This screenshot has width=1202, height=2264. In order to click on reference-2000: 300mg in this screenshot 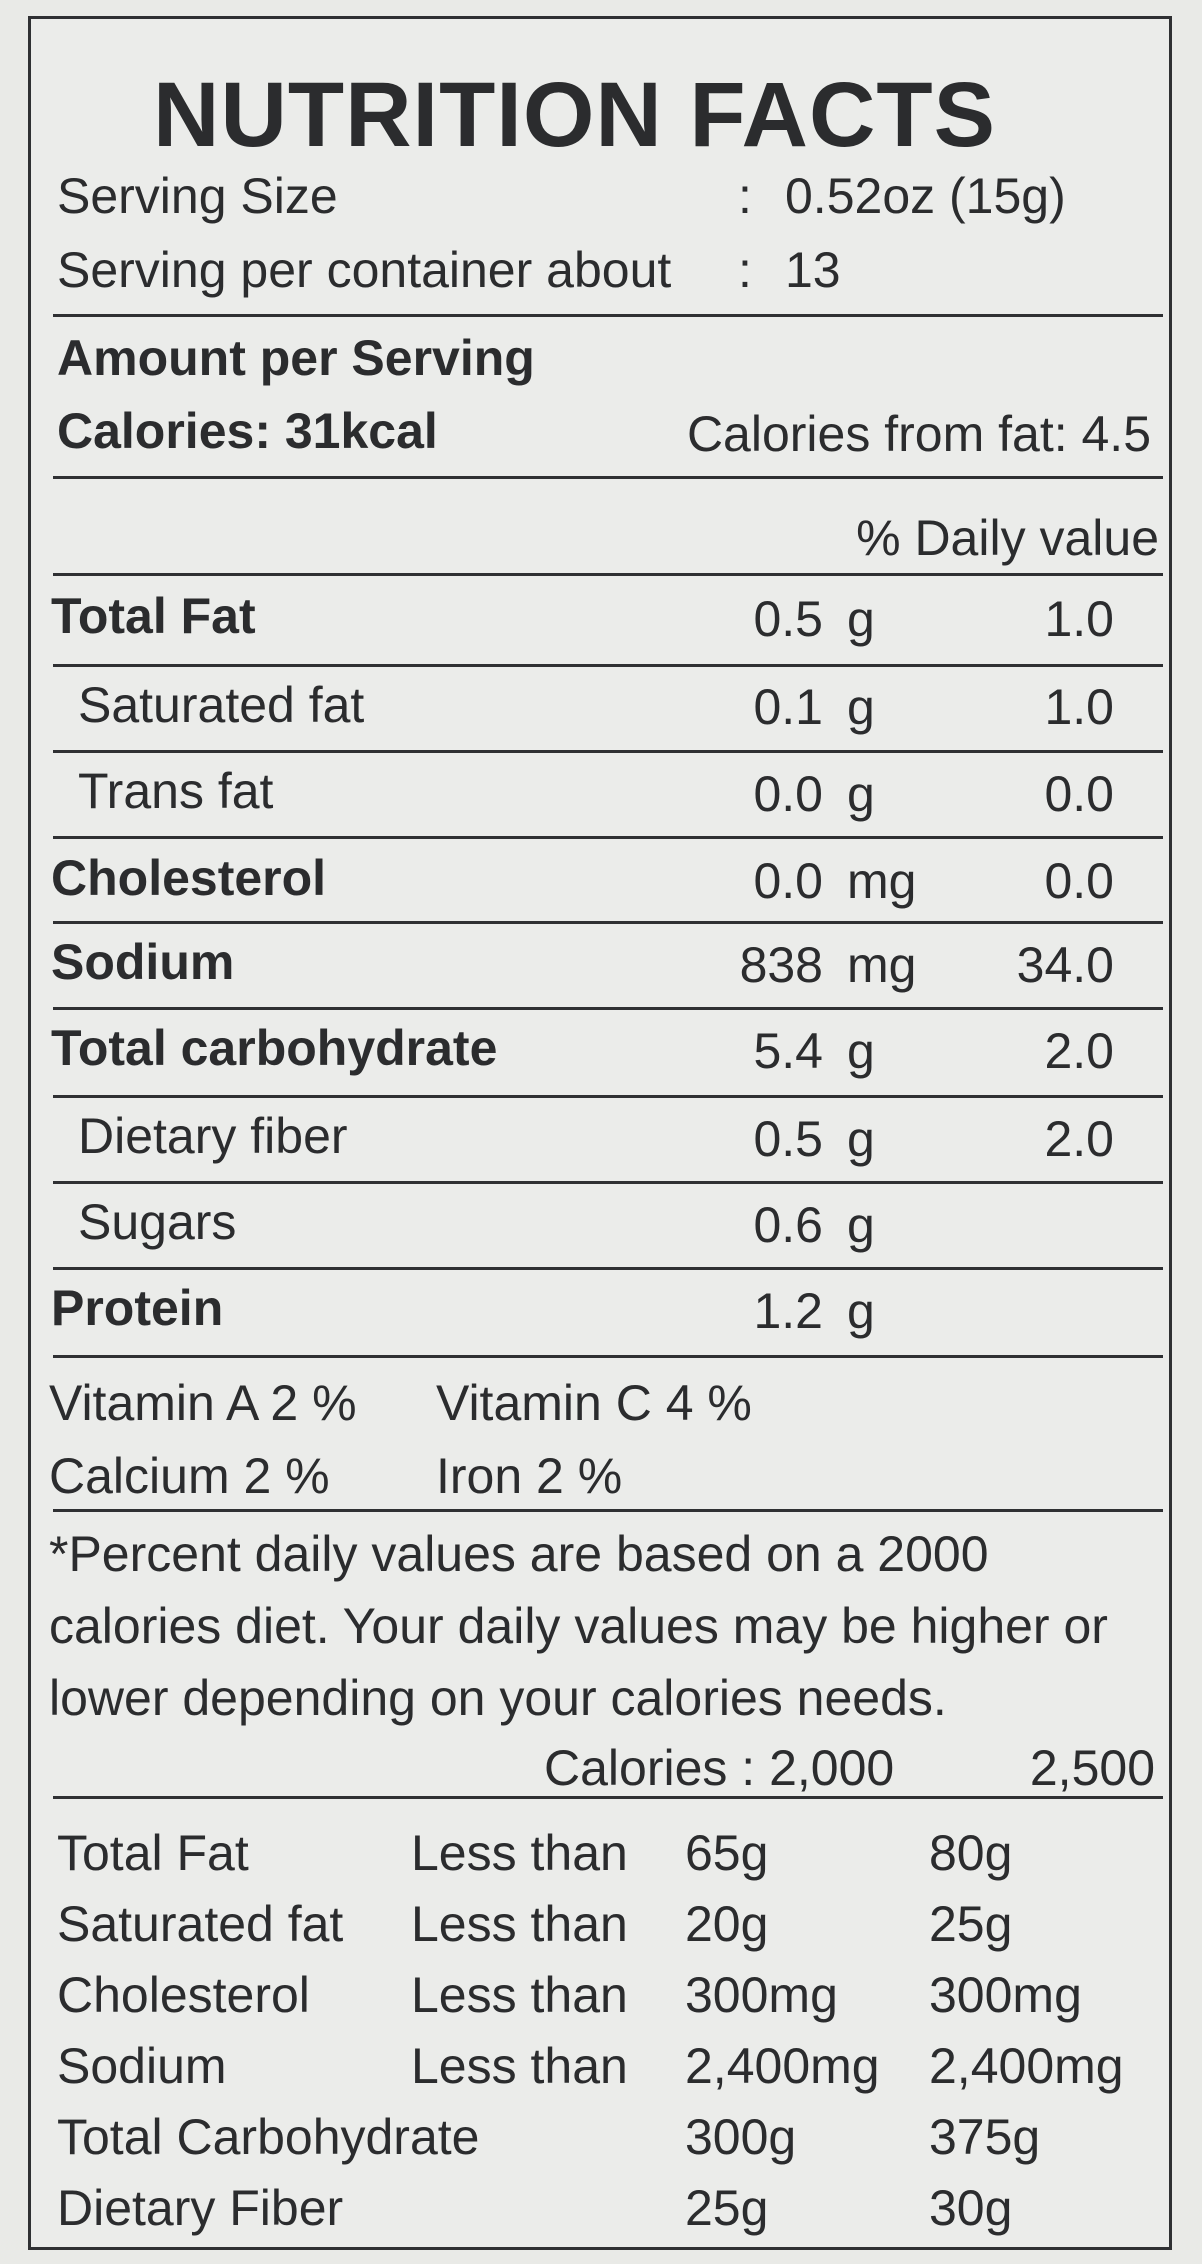, I will do `click(761, 1995)`.